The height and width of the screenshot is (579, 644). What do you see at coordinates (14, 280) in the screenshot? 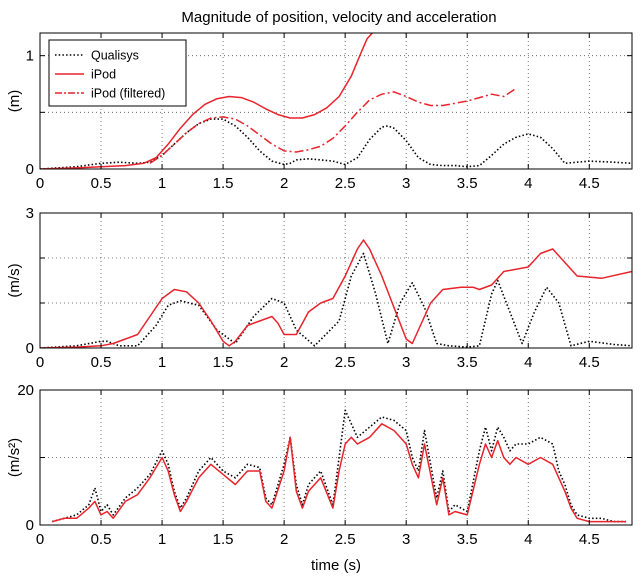
I see `y-axis-label: (m/s)` at bounding box center [14, 280].